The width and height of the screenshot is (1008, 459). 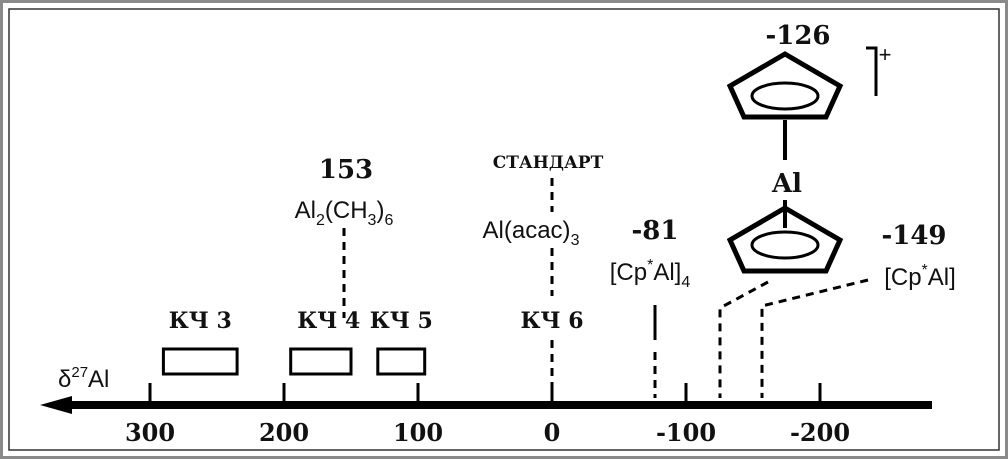 What do you see at coordinates (797, 36) in the screenshot?
I see `cp2al-value: -126` at bounding box center [797, 36].